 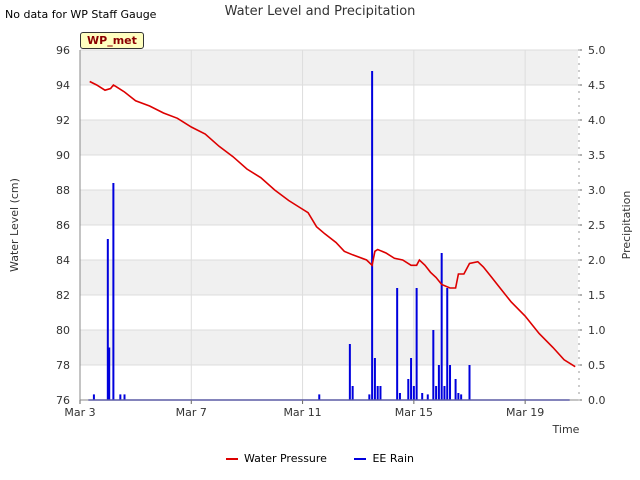 I want to click on y-tick-label: 96, so click(x=63, y=50).